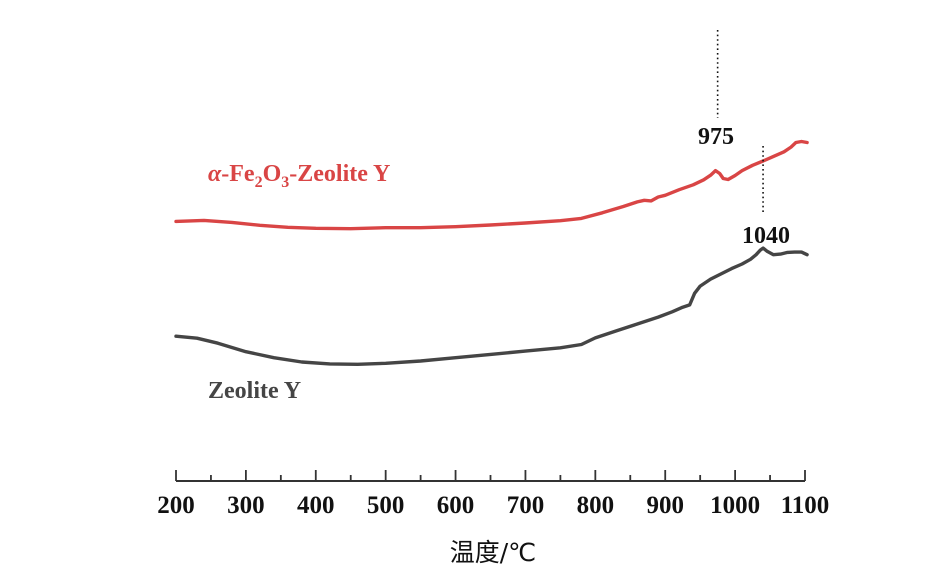 This screenshot has width=947, height=571. What do you see at coordinates (299, 282) in the screenshot?
I see `labels-layer: α-Fe2O3-Zeolite Y Zeolite Y` at bounding box center [299, 282].